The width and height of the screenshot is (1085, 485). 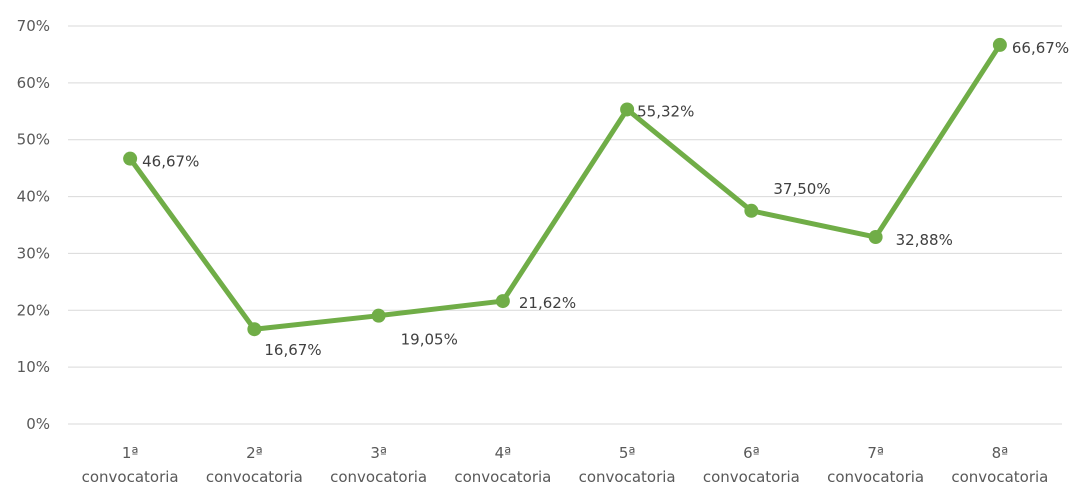 I want to click on x-tick-label-line: 6ª, so click(x=751, y=453).